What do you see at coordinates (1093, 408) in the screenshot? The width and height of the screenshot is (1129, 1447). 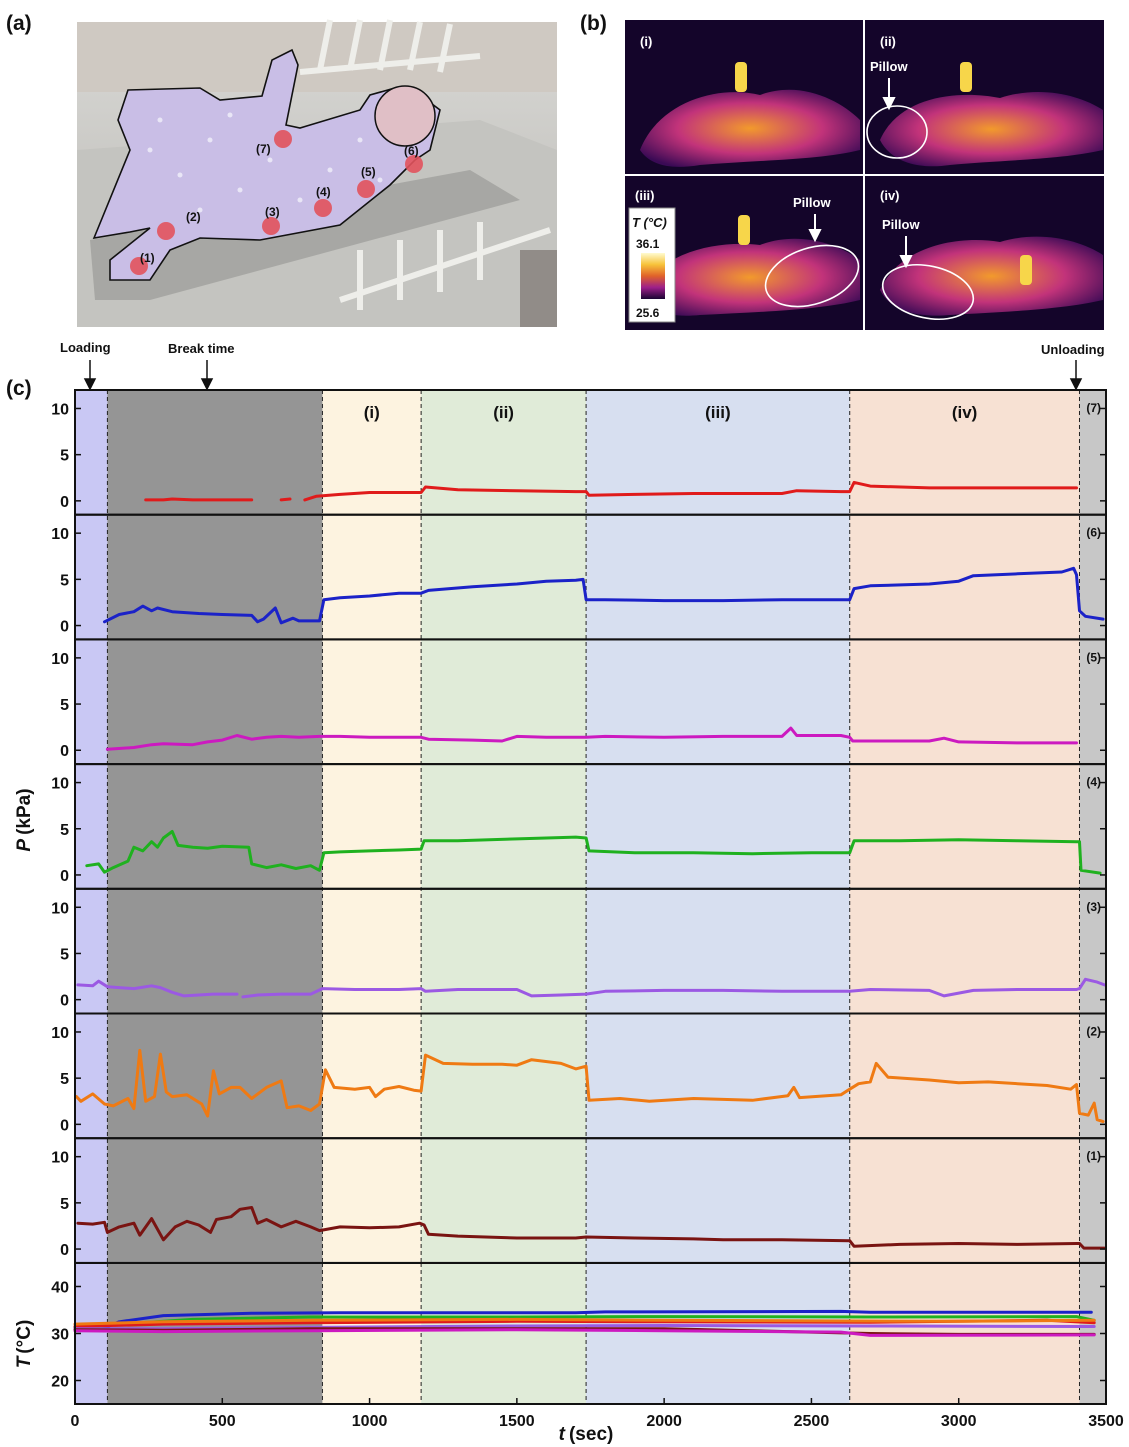 I see `sensor-tag: (7)` at bounding box center [1093, 408].